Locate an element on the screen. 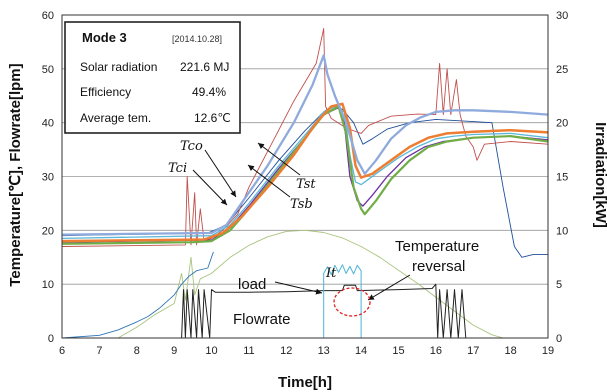 The height and width of the screenshot is (392, 607). label-tci: Tci is located at coordinates (177, 168).